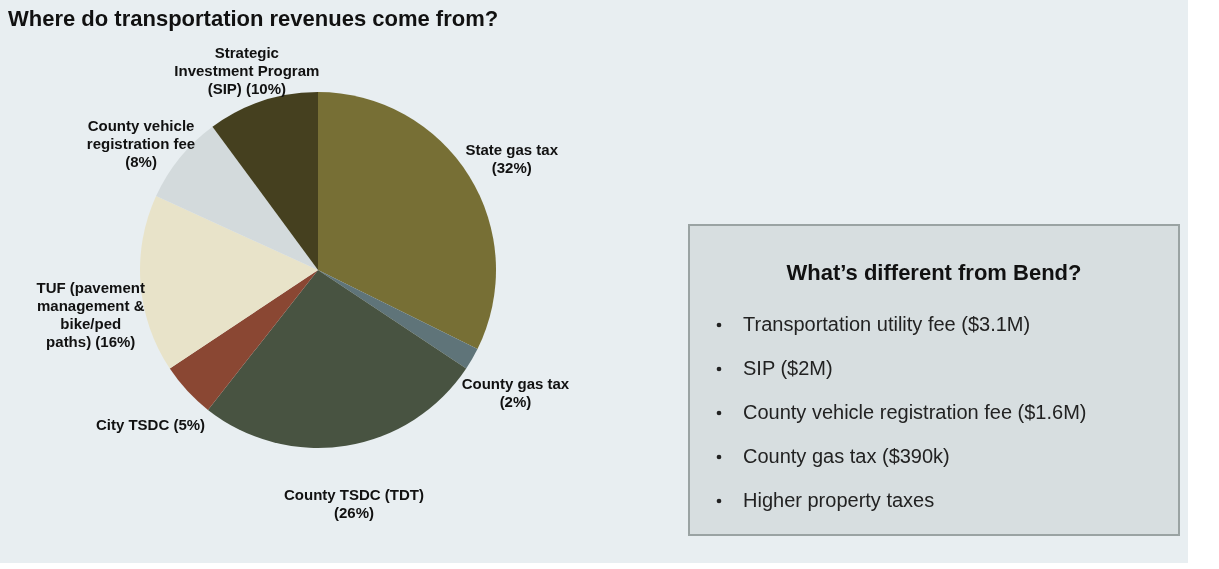  Describe the element at coordinates (788, 368) in the screenshot. I see `text: SIP ($2M)` at that location.